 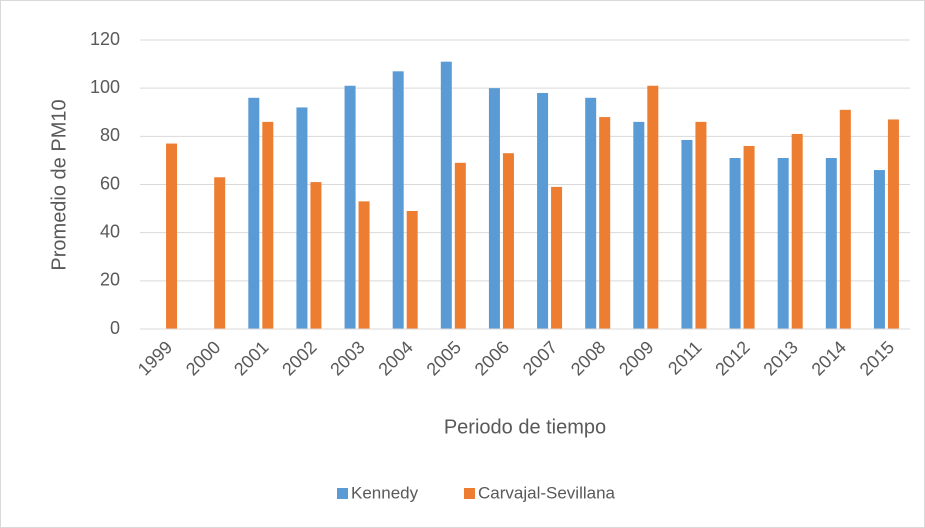 I want to click on y-tick-label: 0, so click(x=115, y=328).